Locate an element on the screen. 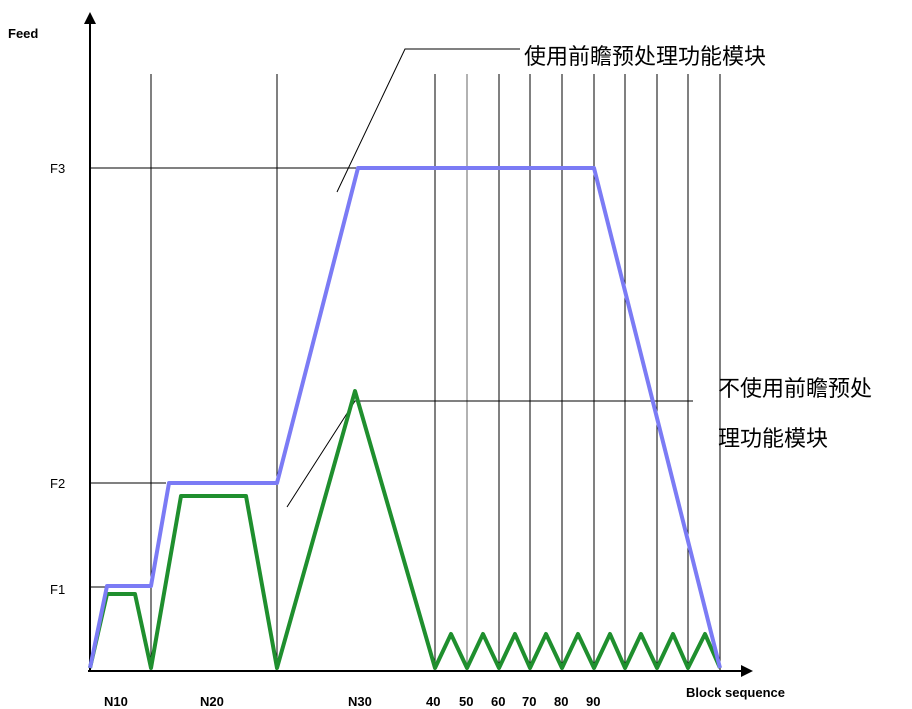 This screenshot has width=912, height=709. y-axis-label: Feed is located at coordinates (23, 33).